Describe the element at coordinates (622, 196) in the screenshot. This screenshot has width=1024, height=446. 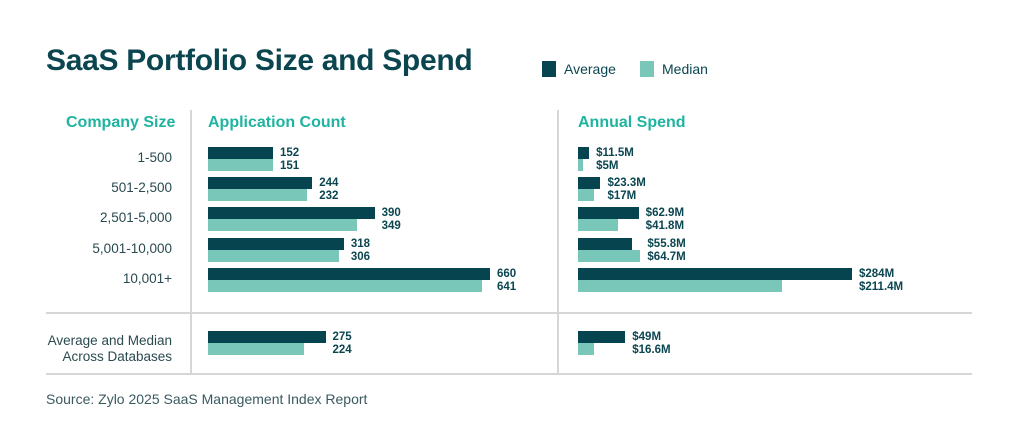
I see `value-label: $17M` at that location.